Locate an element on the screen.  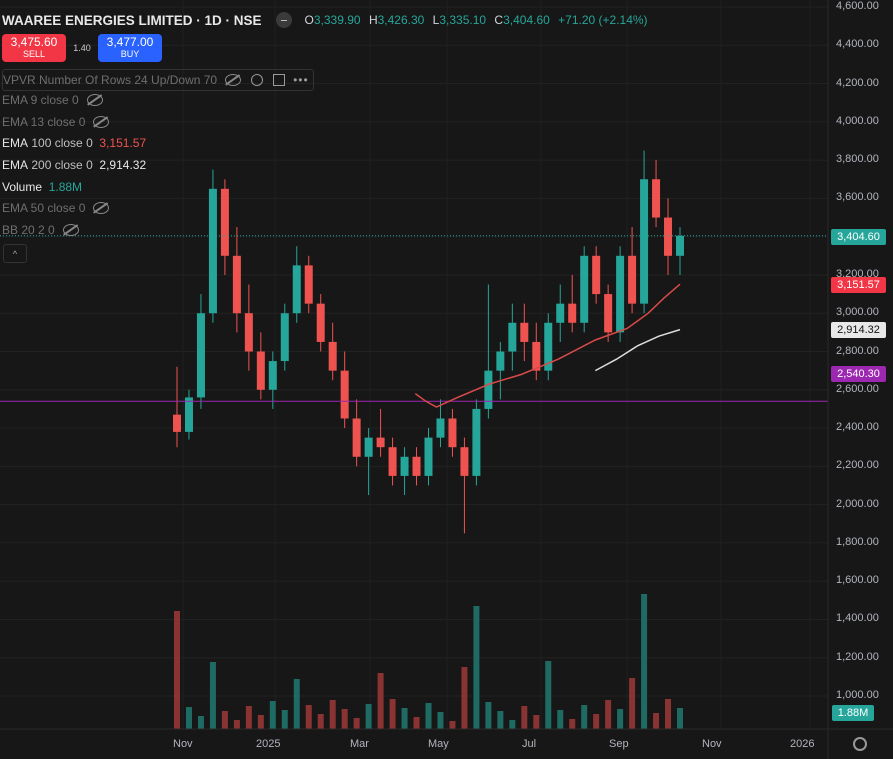
indicator-ema100: EMA 100 close 0 3,151.57 is located at coordinates (74, 143).